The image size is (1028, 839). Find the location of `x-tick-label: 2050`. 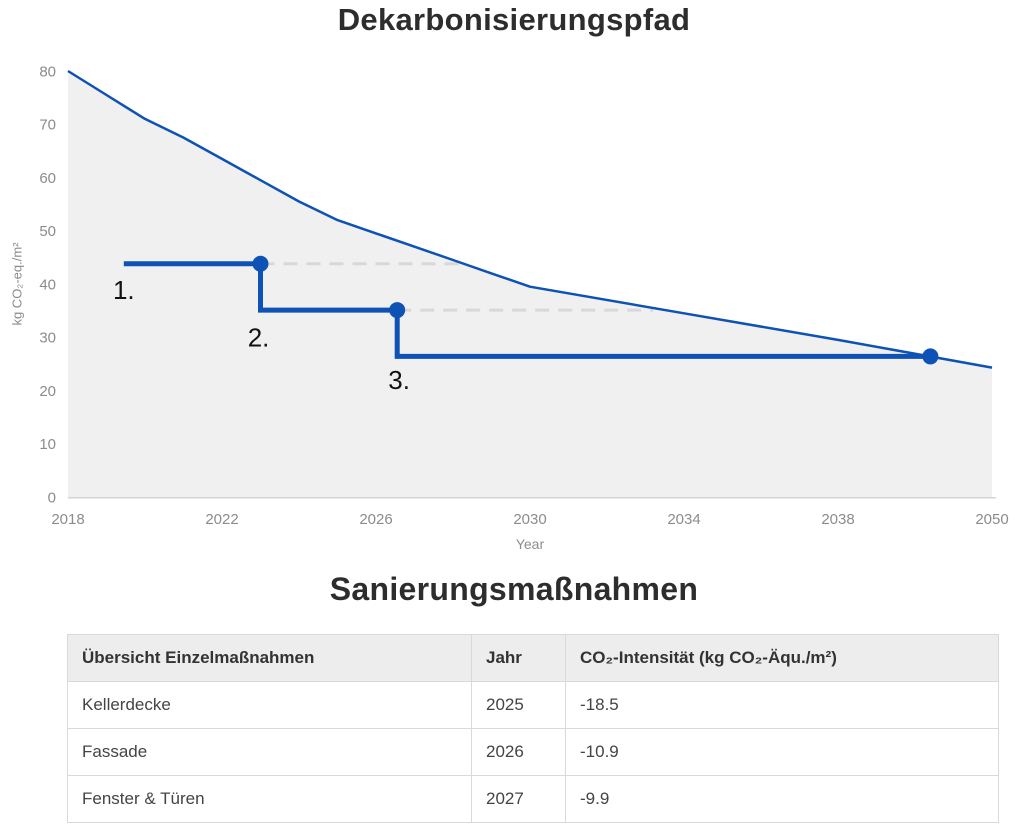

x-tick-label: 2050 is located at coordinates (991, 519).